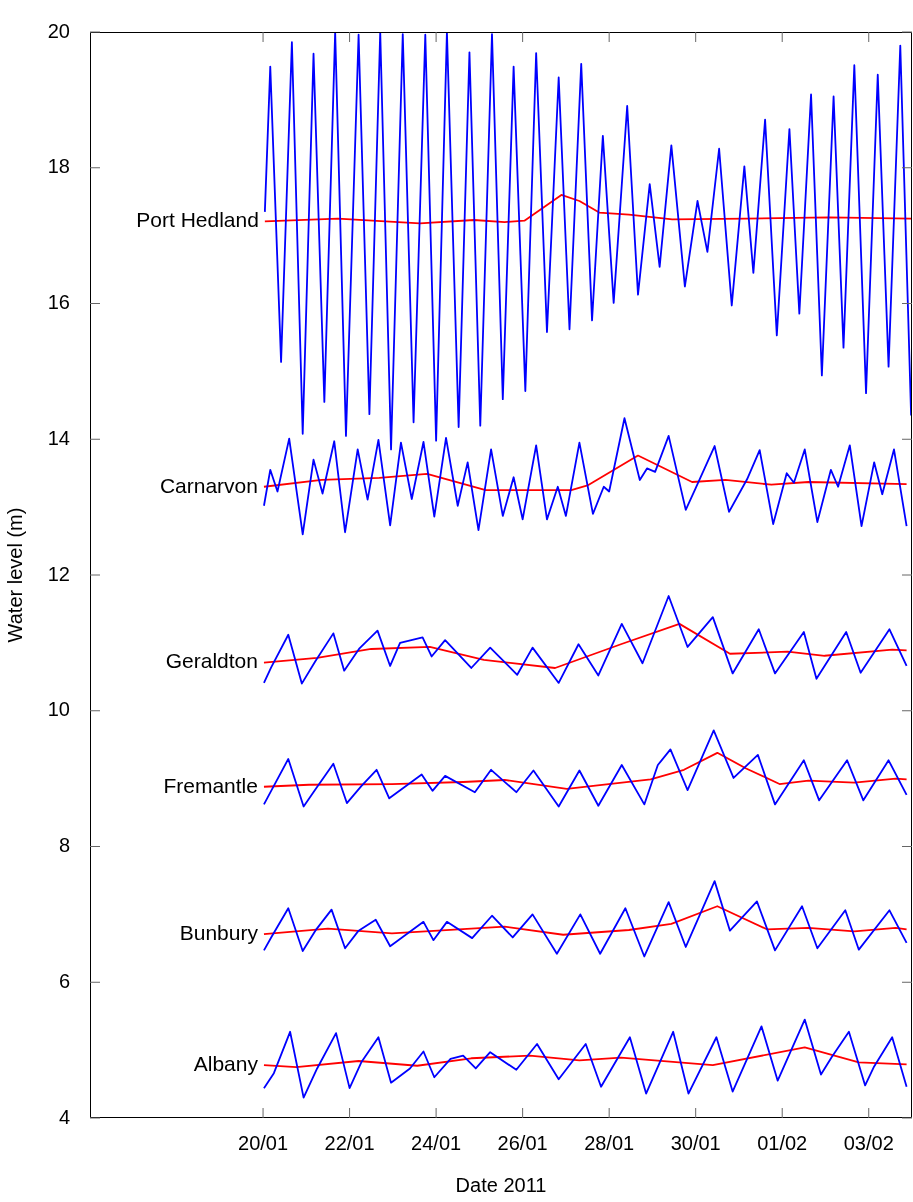 The width and height of the screenshot is (913, 1202). Describe the element at coordinates (58, 437) in the screenshot. I see `y-tick-label: 14` at that location.